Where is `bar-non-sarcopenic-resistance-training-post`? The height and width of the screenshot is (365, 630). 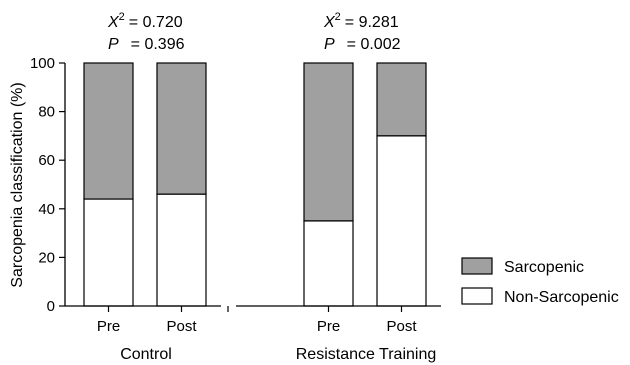
bar-non-sarcopenic-resistance-training-post is located at coordinates (401, 221).